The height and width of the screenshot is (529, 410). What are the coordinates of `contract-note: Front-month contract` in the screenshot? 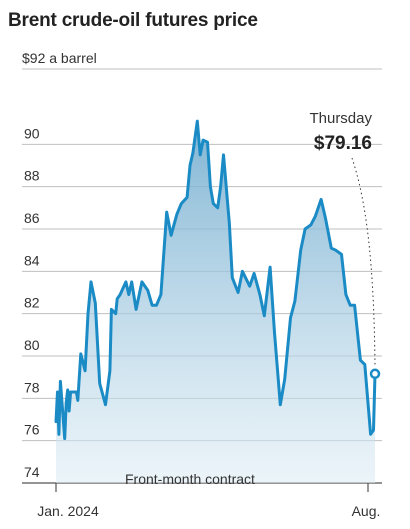 It's located at (190, 479).